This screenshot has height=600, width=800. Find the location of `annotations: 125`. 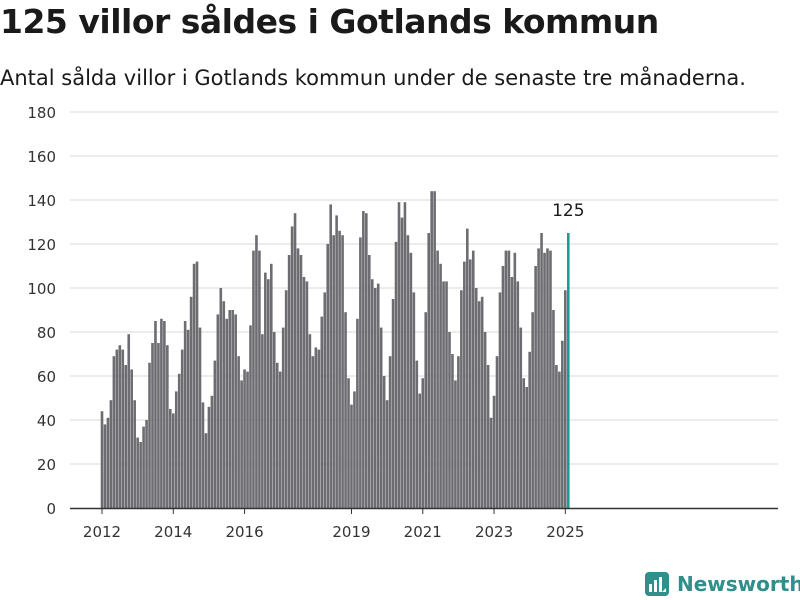

annotations: 125 is located at coordinates (568, 211).